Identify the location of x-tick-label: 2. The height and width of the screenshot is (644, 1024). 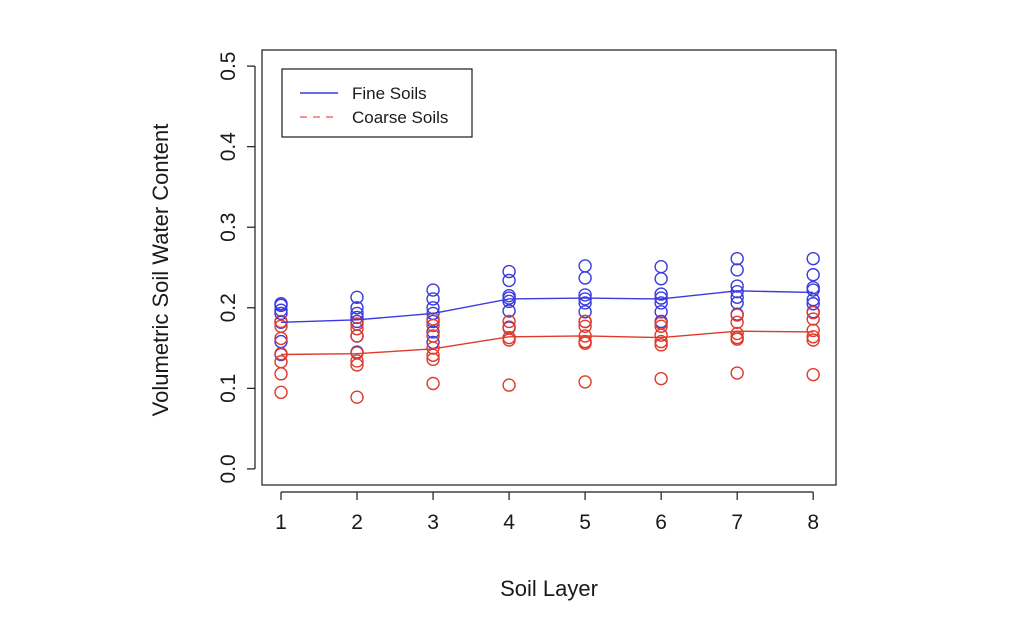
(357, 522).